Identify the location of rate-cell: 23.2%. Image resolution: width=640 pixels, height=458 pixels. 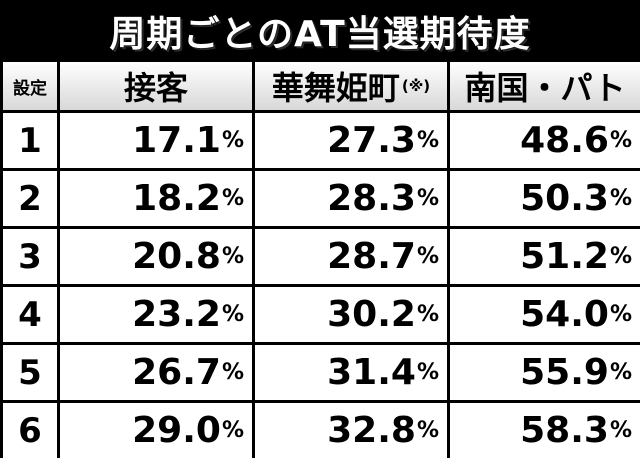
(156, 314).